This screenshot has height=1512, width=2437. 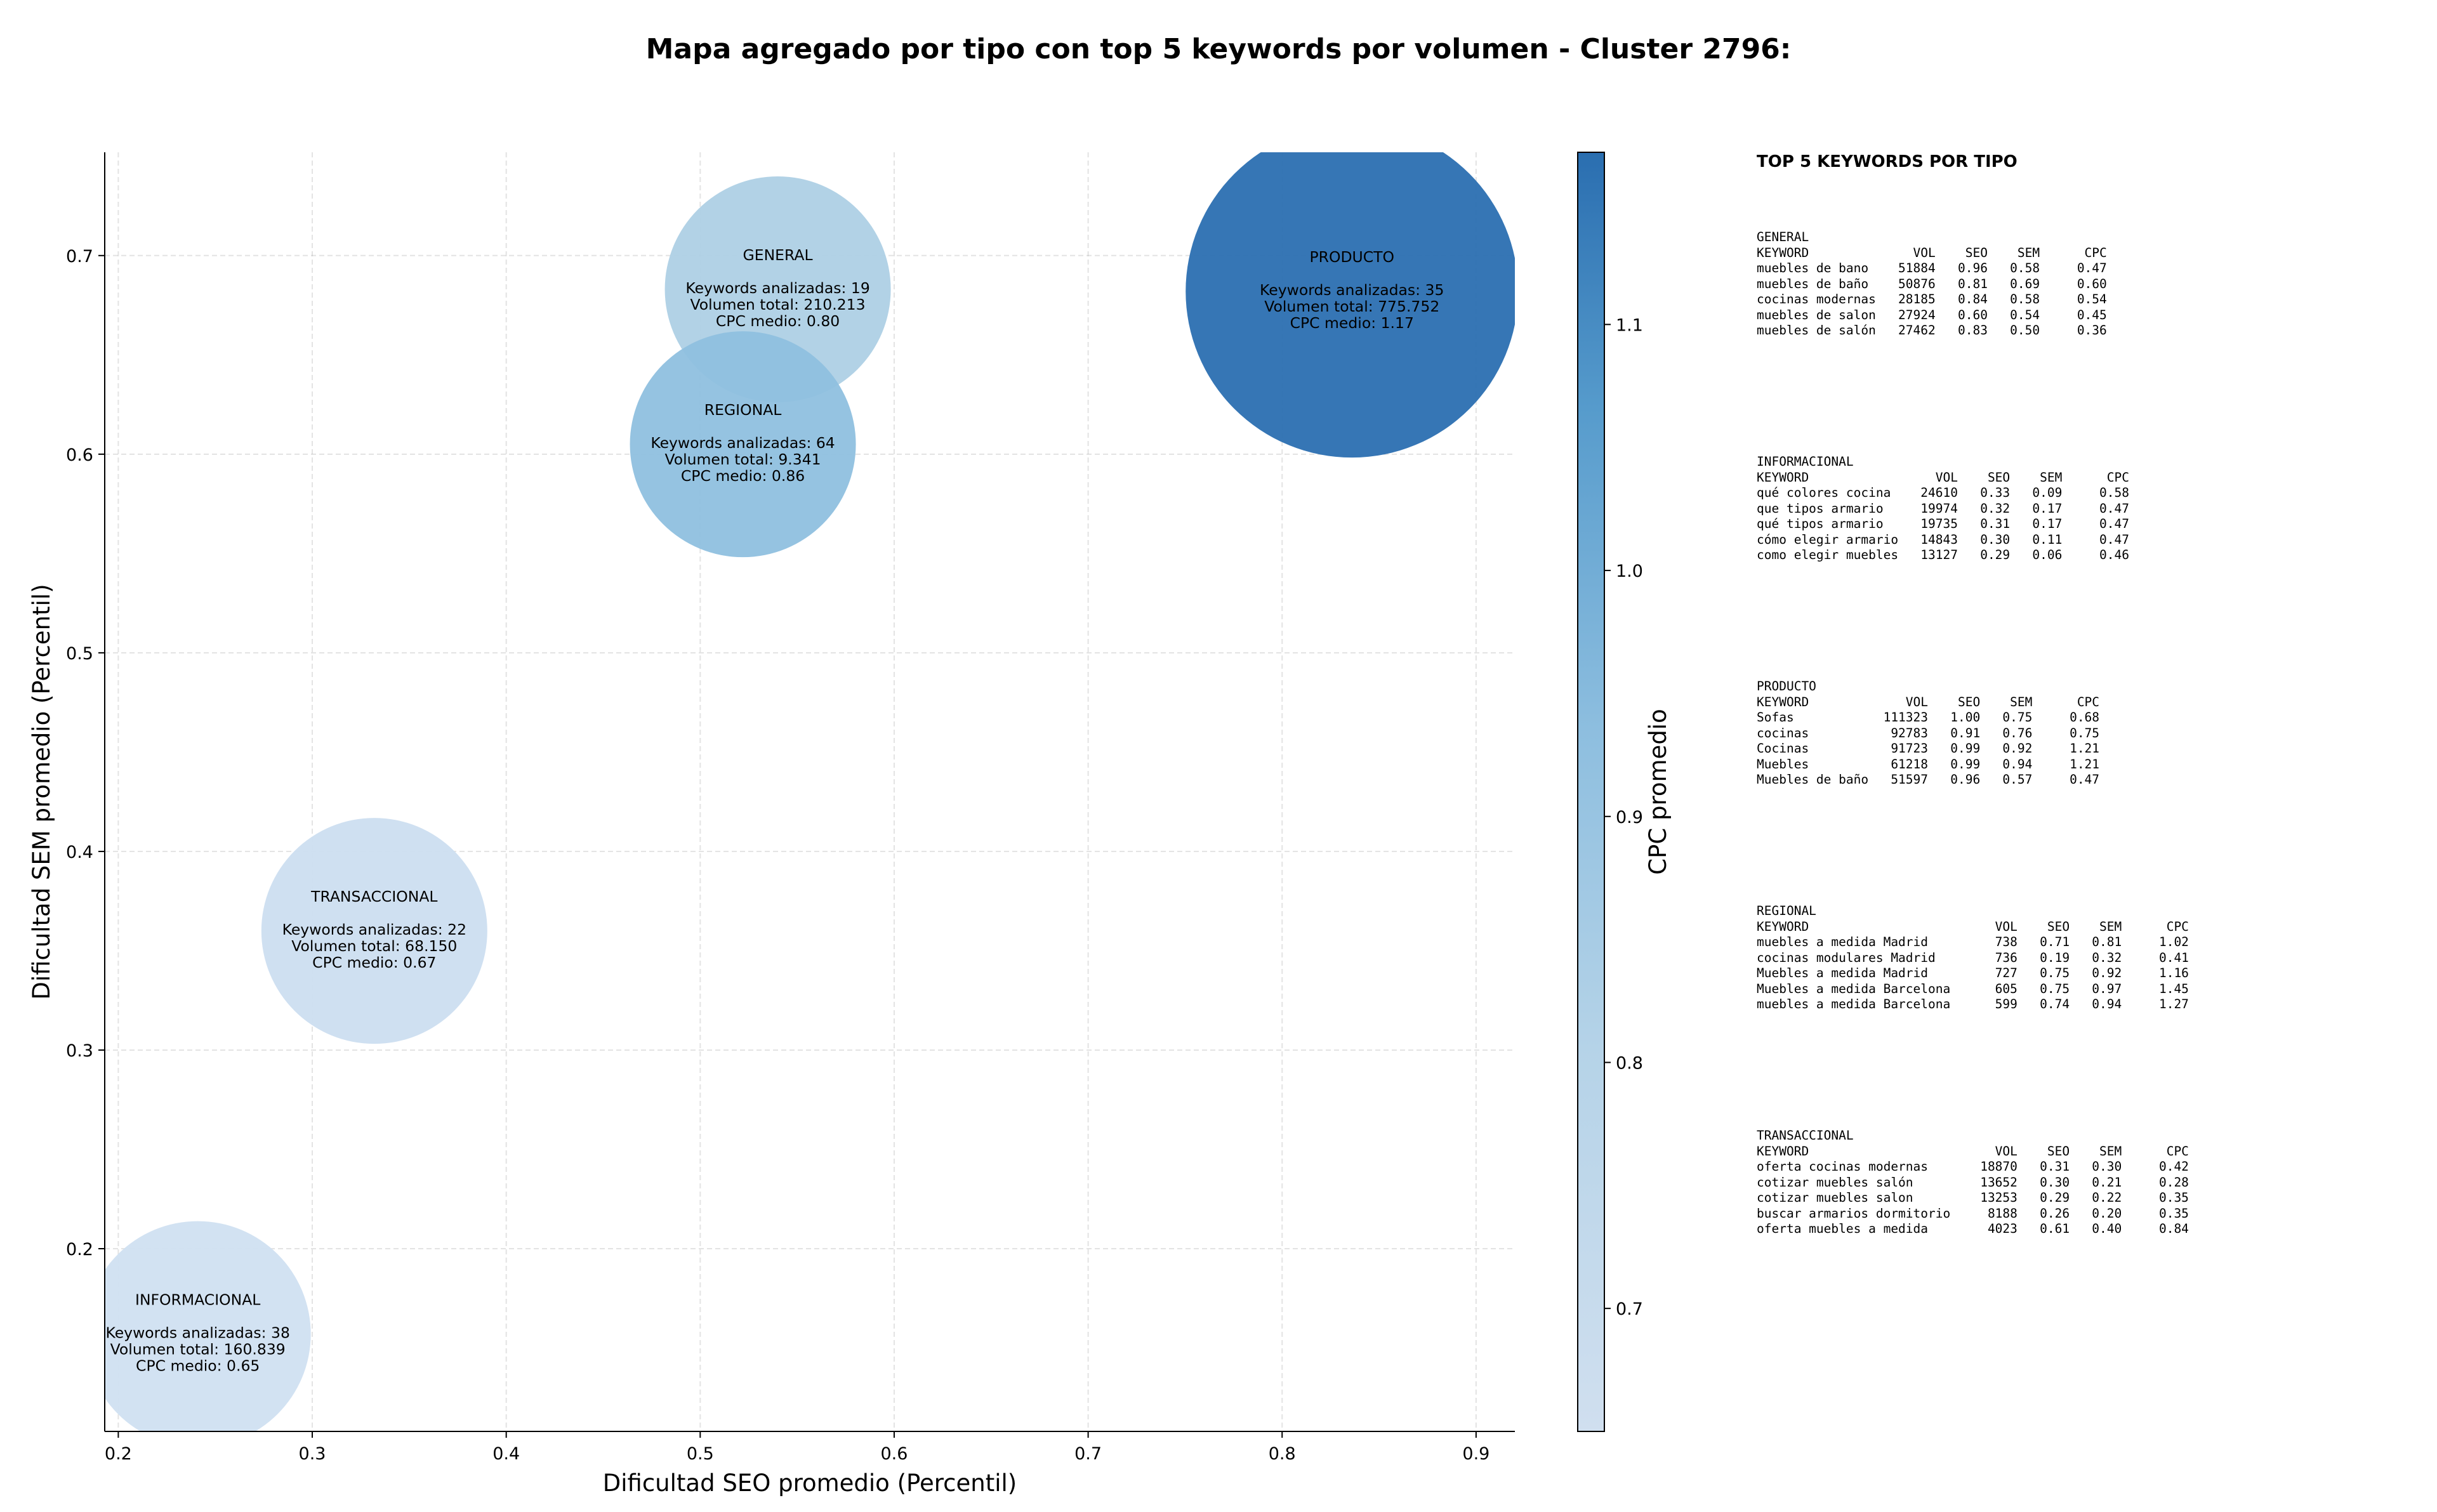 I want to click on keyword-block-title: PRODUCTO, so click(x=1786, y=687).